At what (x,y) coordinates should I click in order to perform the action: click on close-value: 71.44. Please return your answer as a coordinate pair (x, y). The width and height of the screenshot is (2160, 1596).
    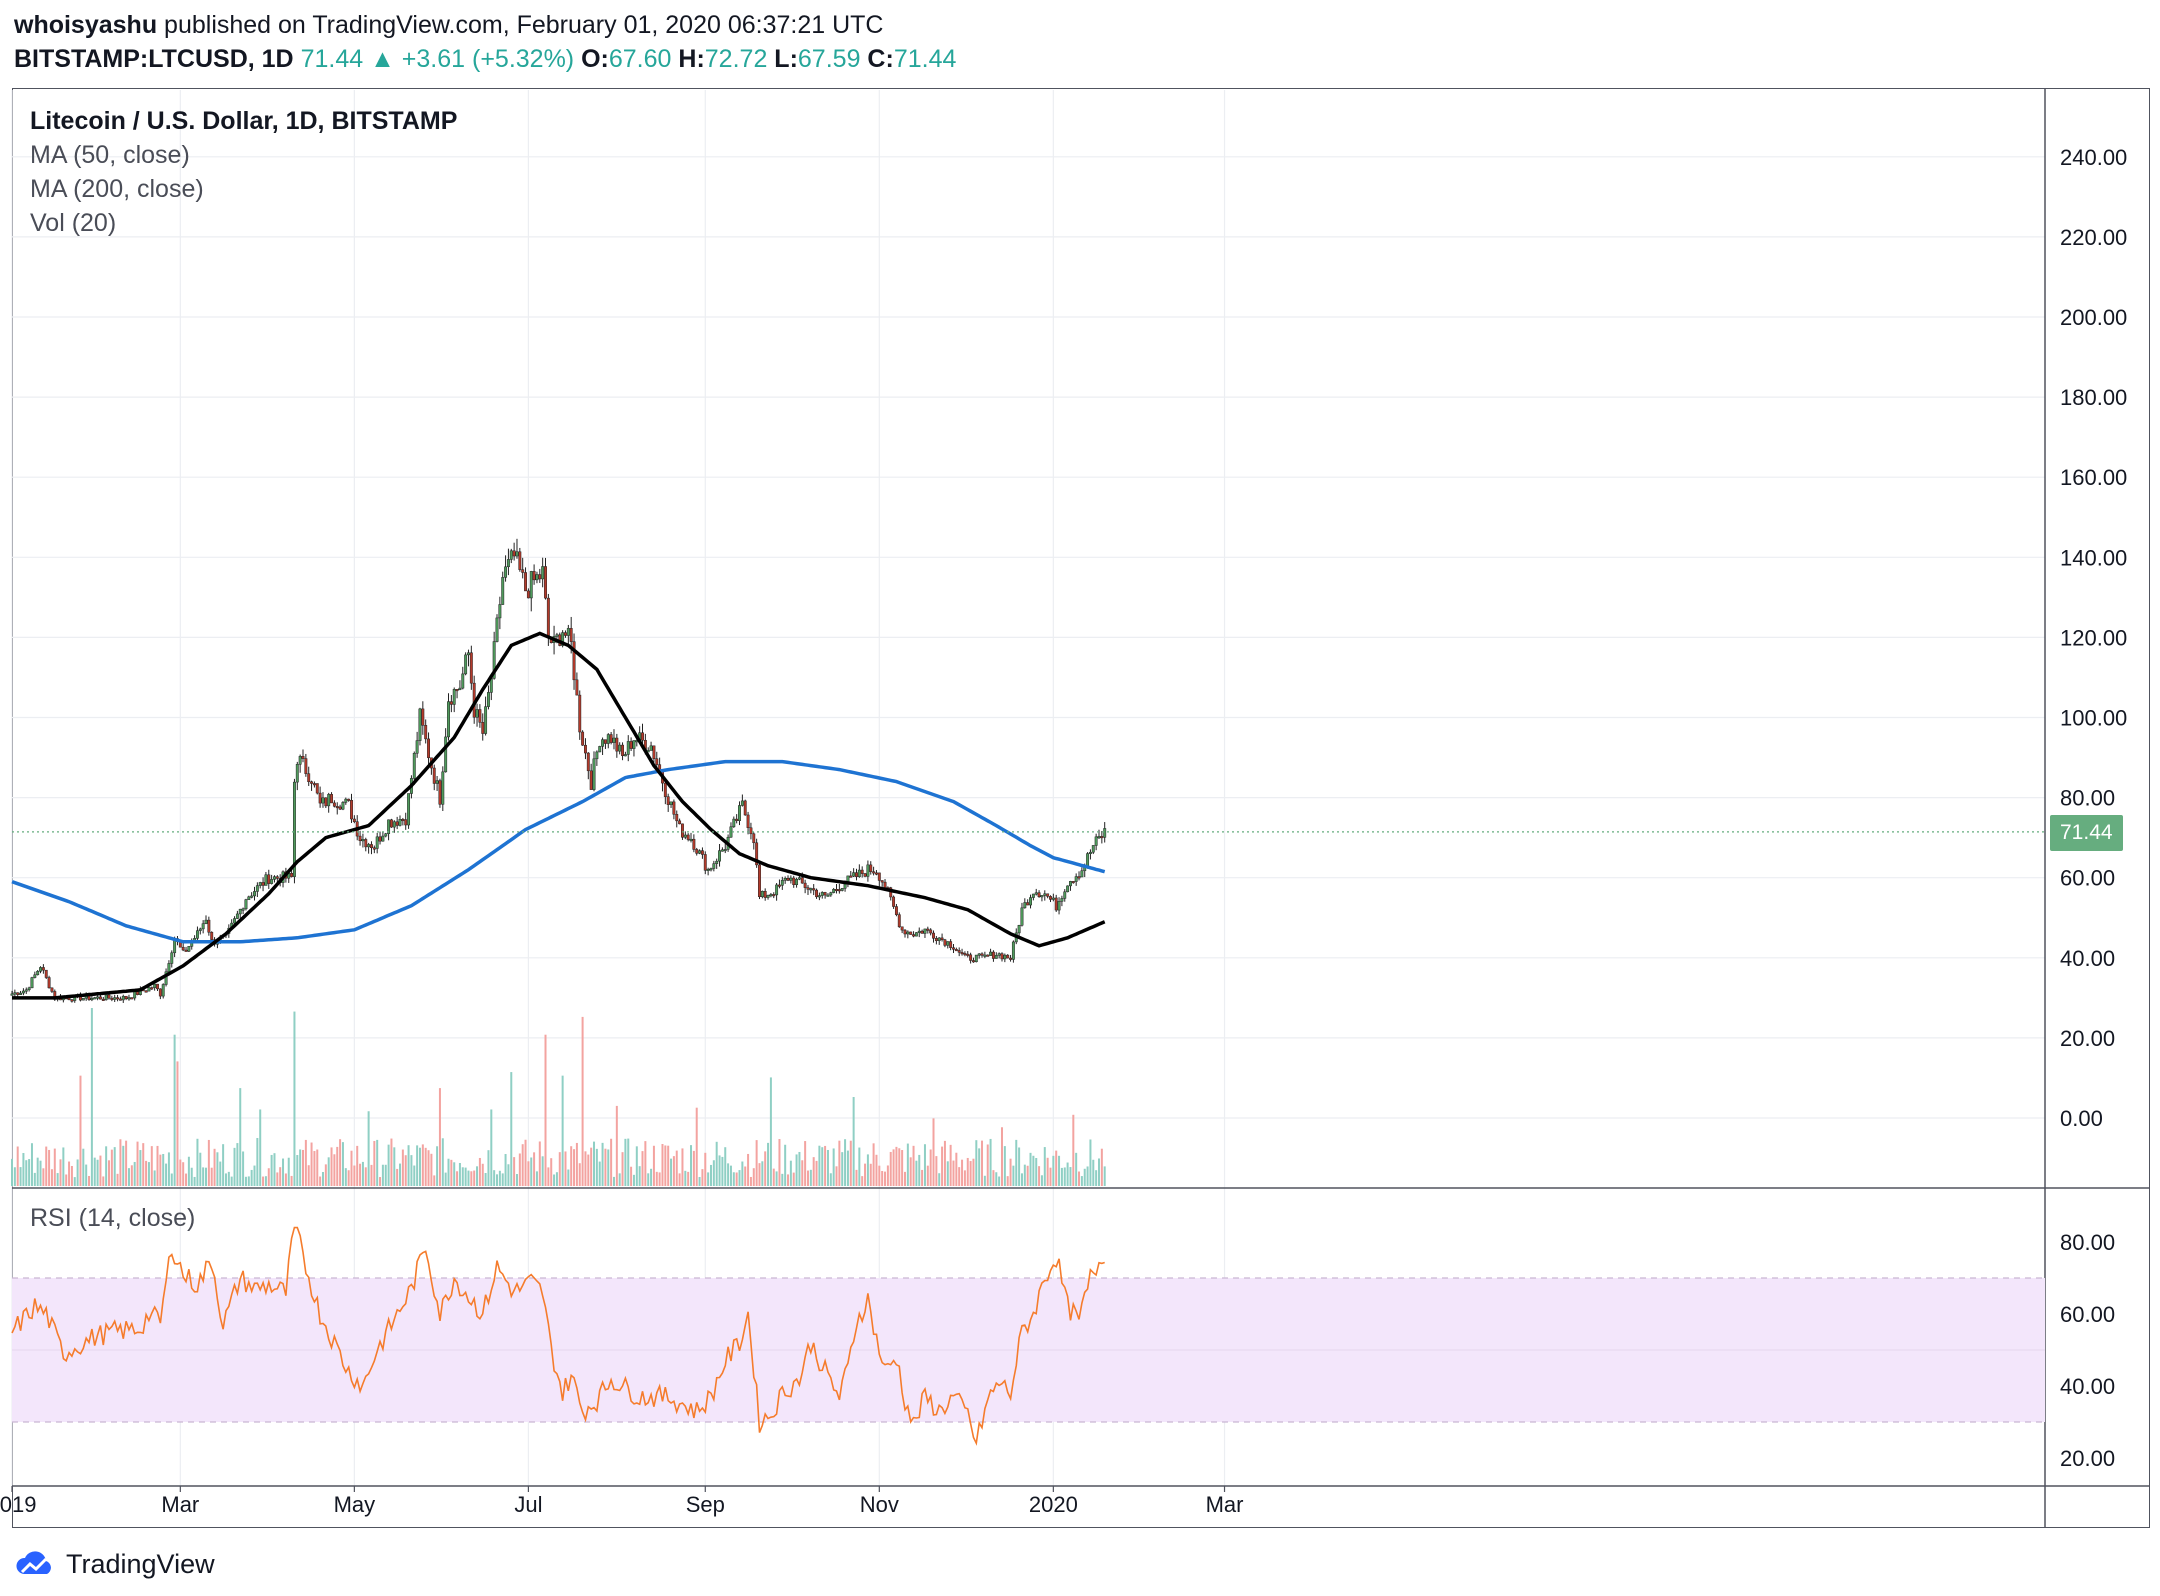
    Looking at the image, I should click on (925, 59).